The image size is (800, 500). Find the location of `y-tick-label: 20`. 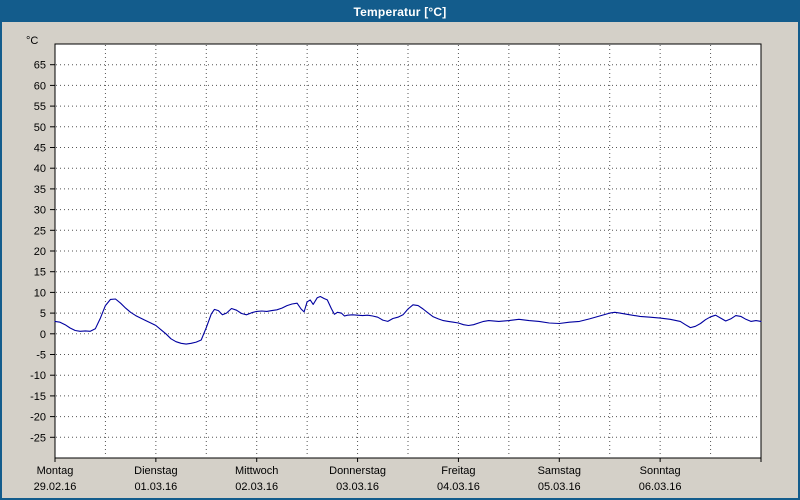

y-tick-label: 20 is located at coordinates (40, 252).